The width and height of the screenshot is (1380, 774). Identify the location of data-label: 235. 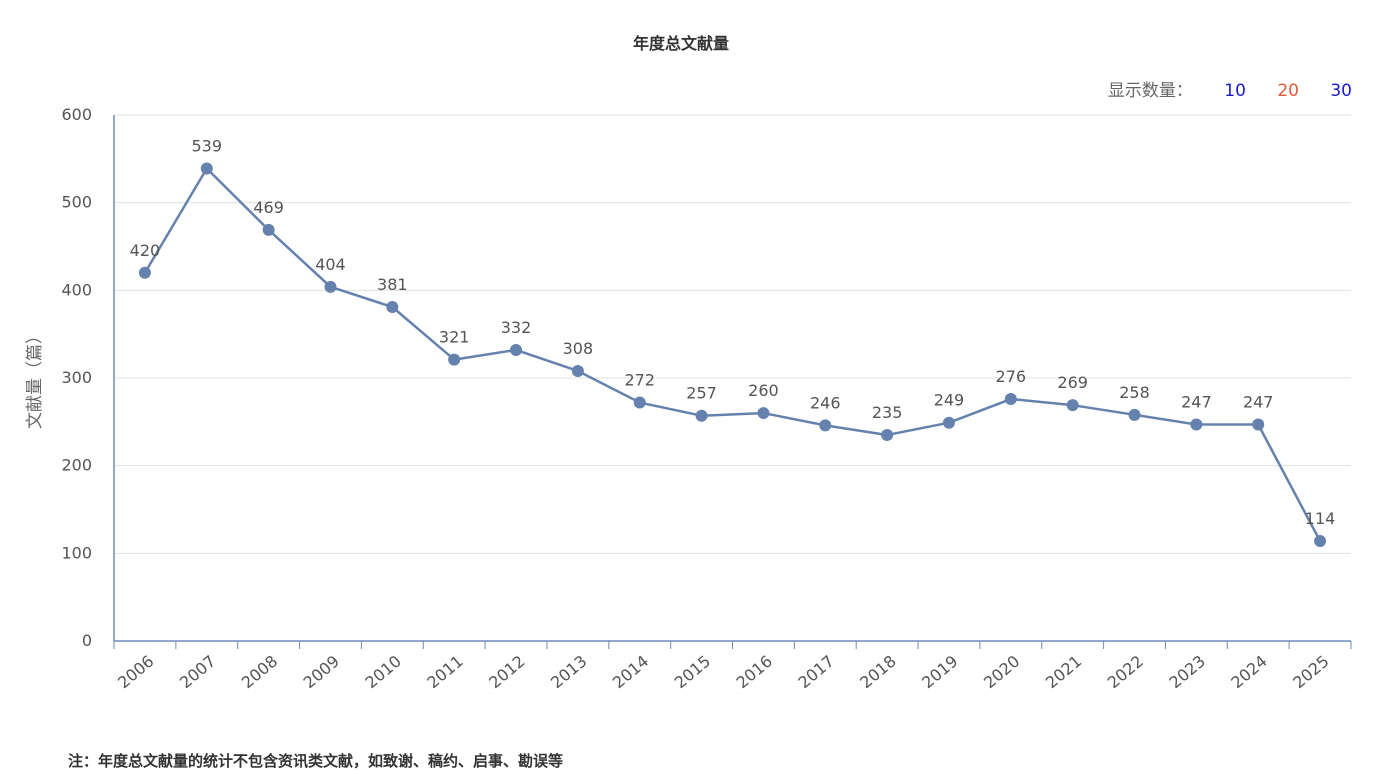
(887, 412).